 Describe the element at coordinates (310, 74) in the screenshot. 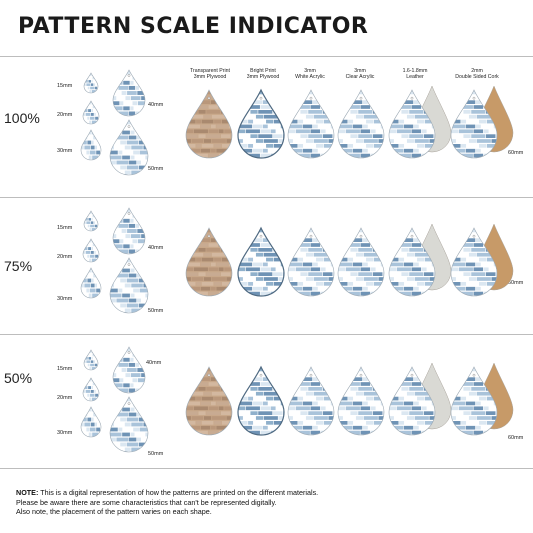

I see `material-label-white-acrylic: 3mm White Acrylic` at that location.